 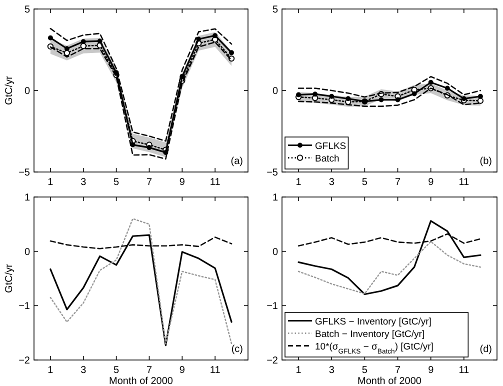 I want to click on legend-label: Batch − Inventory [GtC/yr], so click(x=370, y=334).